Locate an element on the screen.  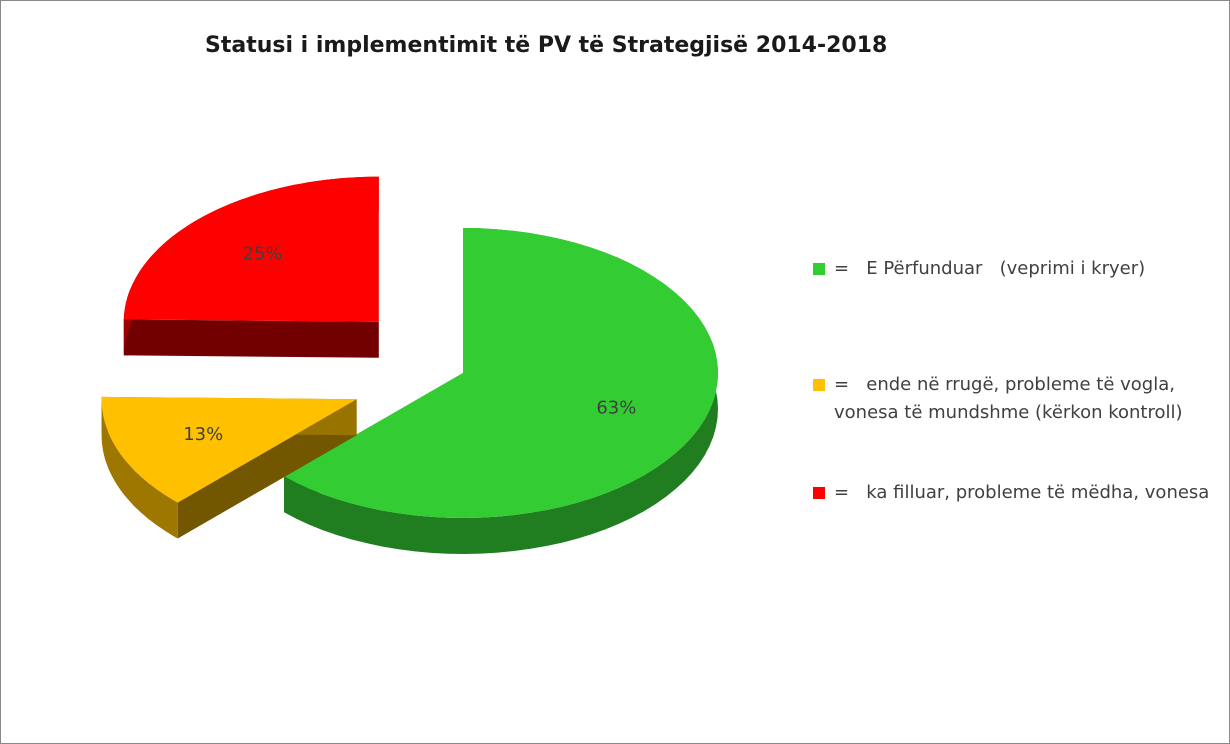
legend-item: = ka filluar, probleme të mëdha, vonesa is located at coordinates (1013, 493).